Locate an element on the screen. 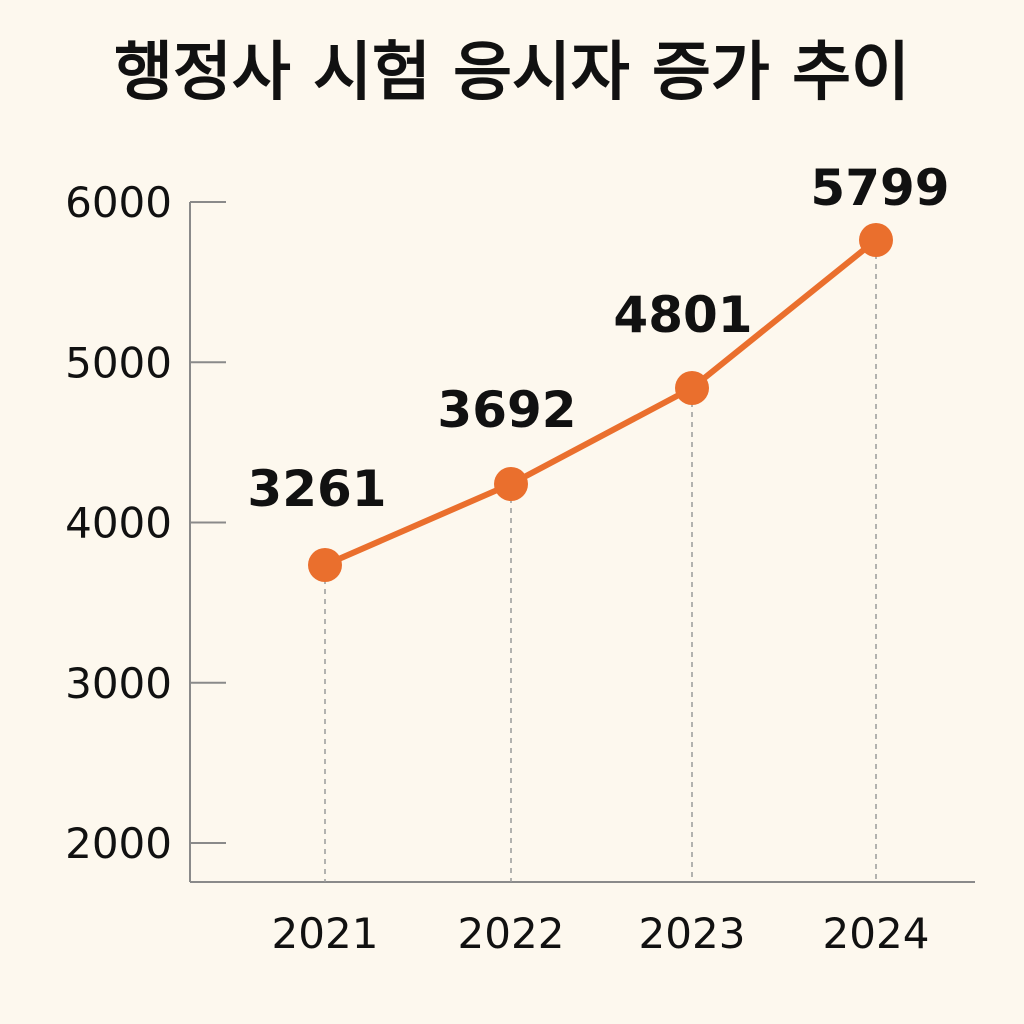 The height and width of the screenshot is (1024, 1024). y-tick-label-4000: 4000 is located at coordinates (118, 523).